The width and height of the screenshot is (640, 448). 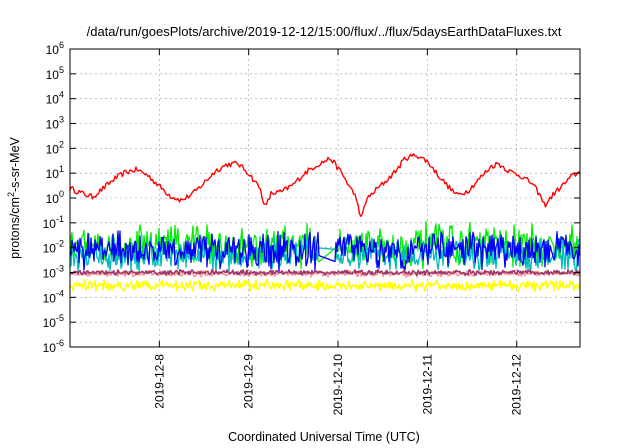 What do you see at coordinates (15, 228) in the screenshot?
I see `y-axis-title-base: protons/cm` at bounding box center [15, 228].